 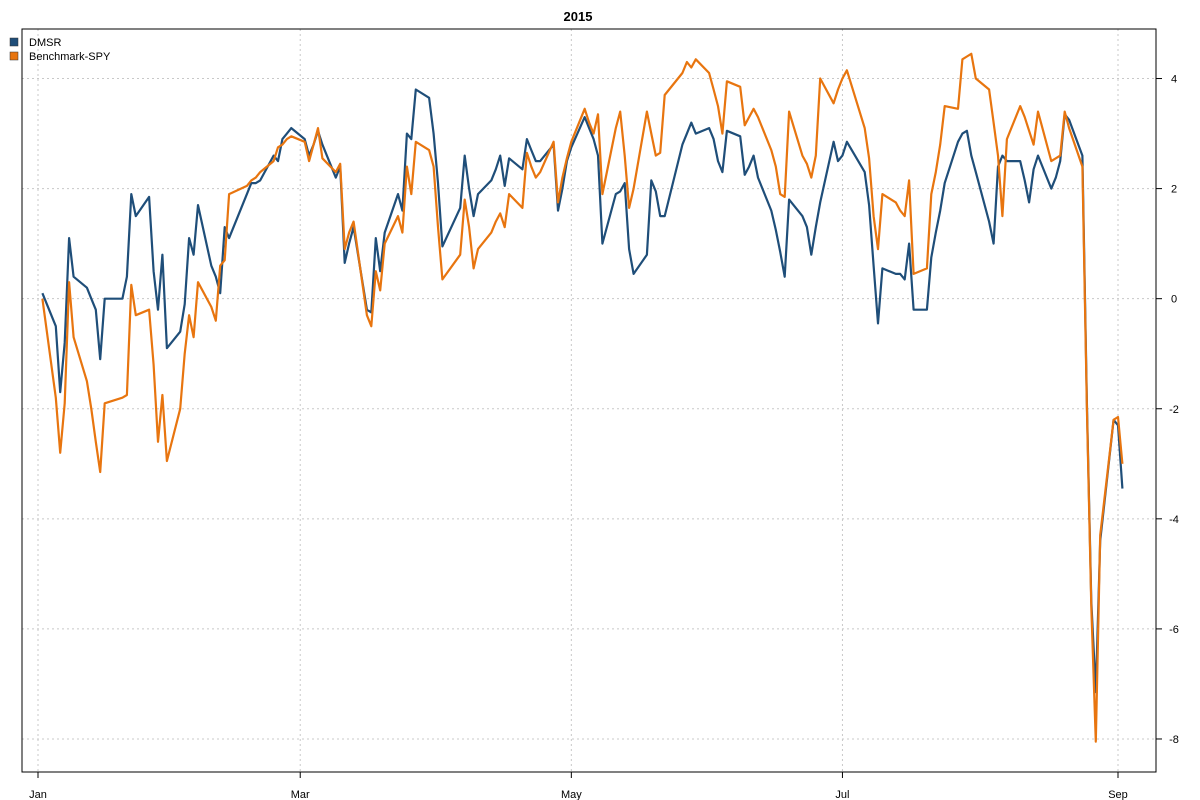 I want to click on y-tick-label: -2, so click(x=1174, y=410).